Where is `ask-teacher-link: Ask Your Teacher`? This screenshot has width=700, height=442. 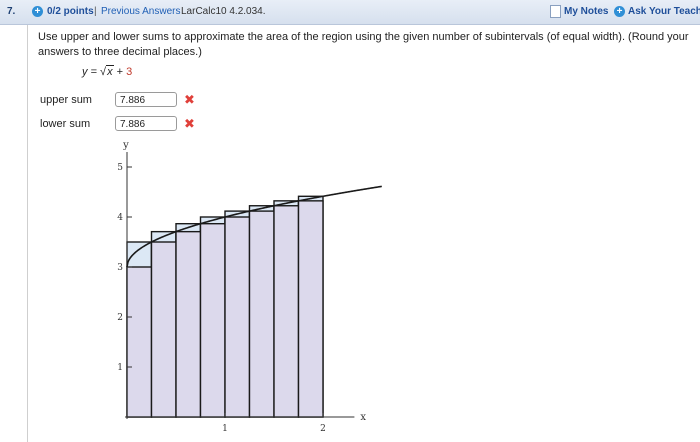
ask-teacher-link: Ask Your Teacher is located at coordinates (664, 11).